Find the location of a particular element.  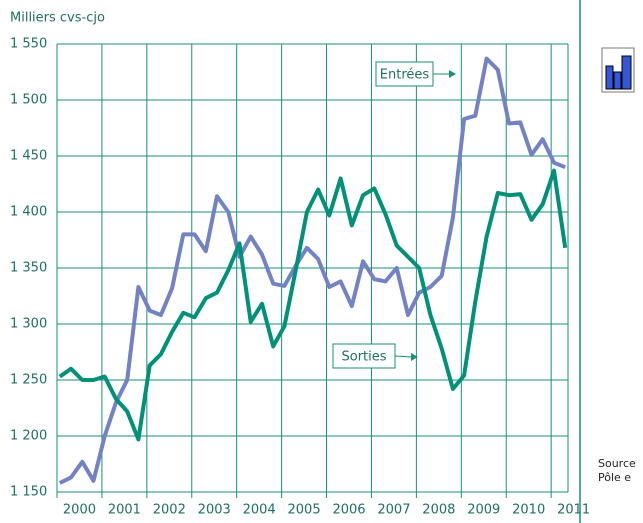

annotation-label: Entrées is located at coordinates (405, 75).